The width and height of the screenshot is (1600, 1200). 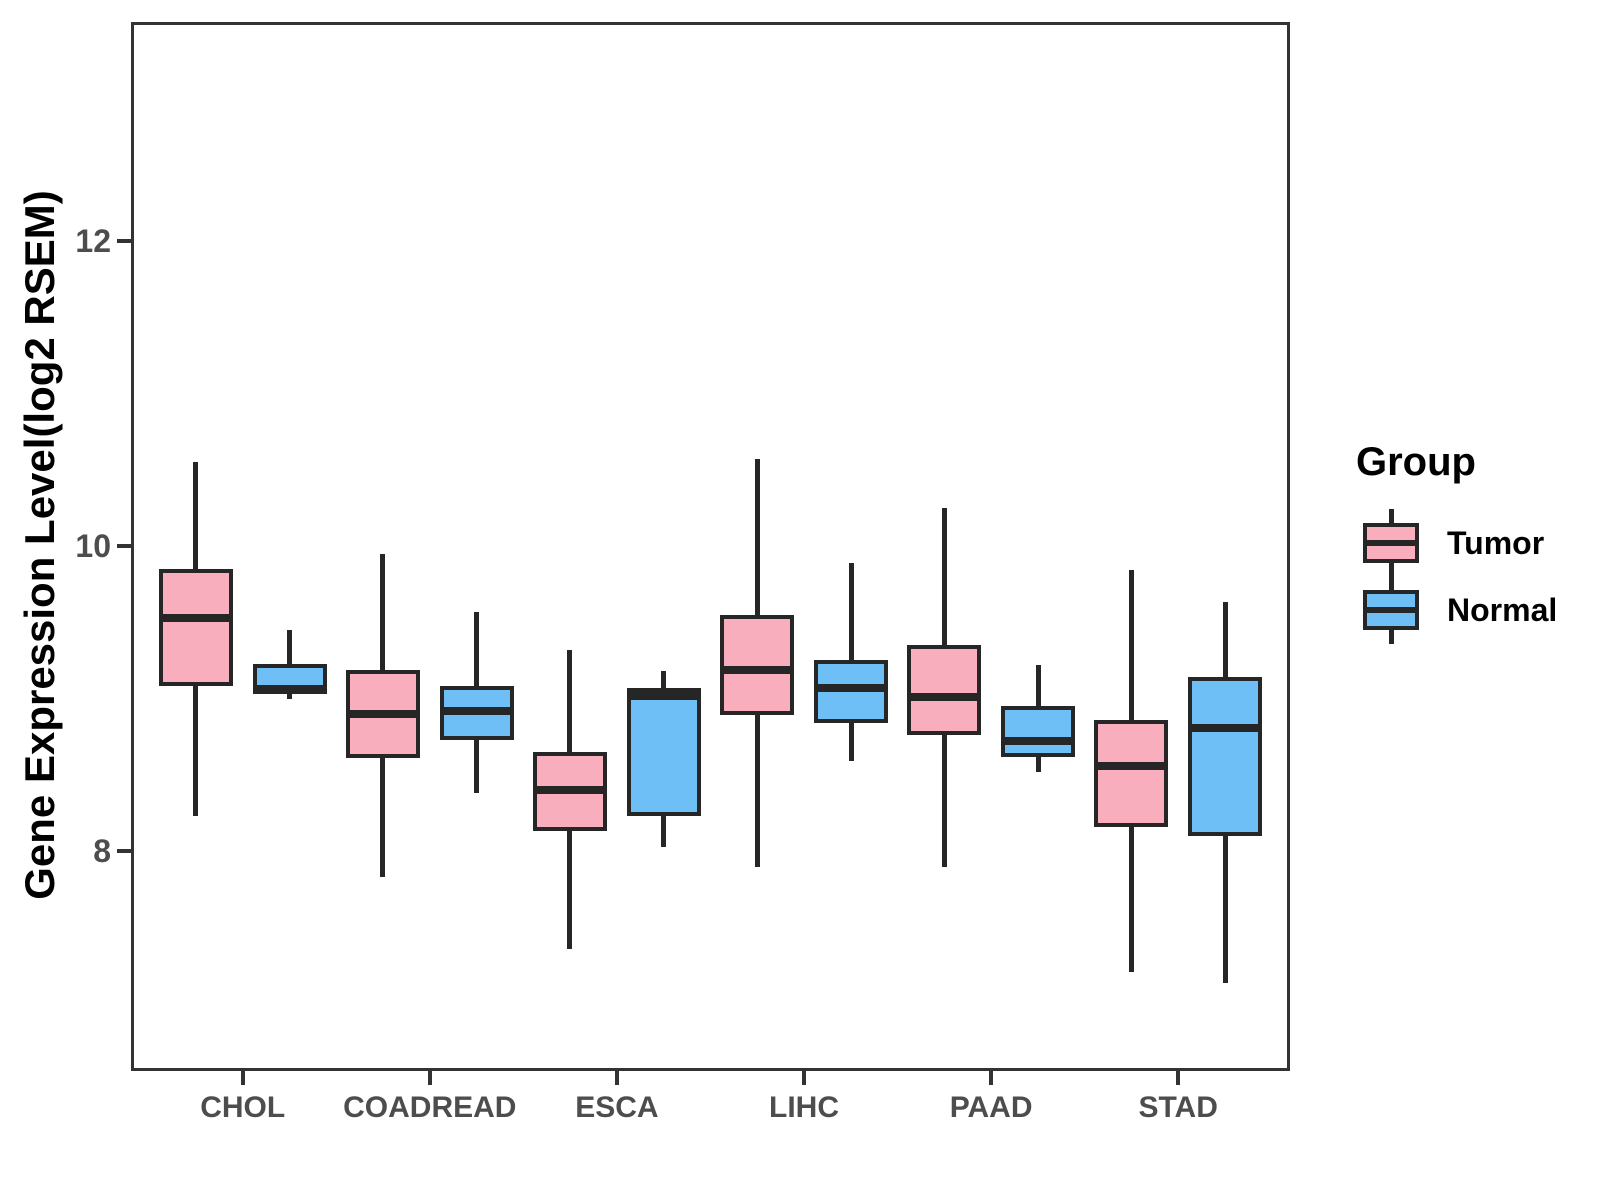 I want to click on y-tick-label: 8, so click(x=102, y=851).